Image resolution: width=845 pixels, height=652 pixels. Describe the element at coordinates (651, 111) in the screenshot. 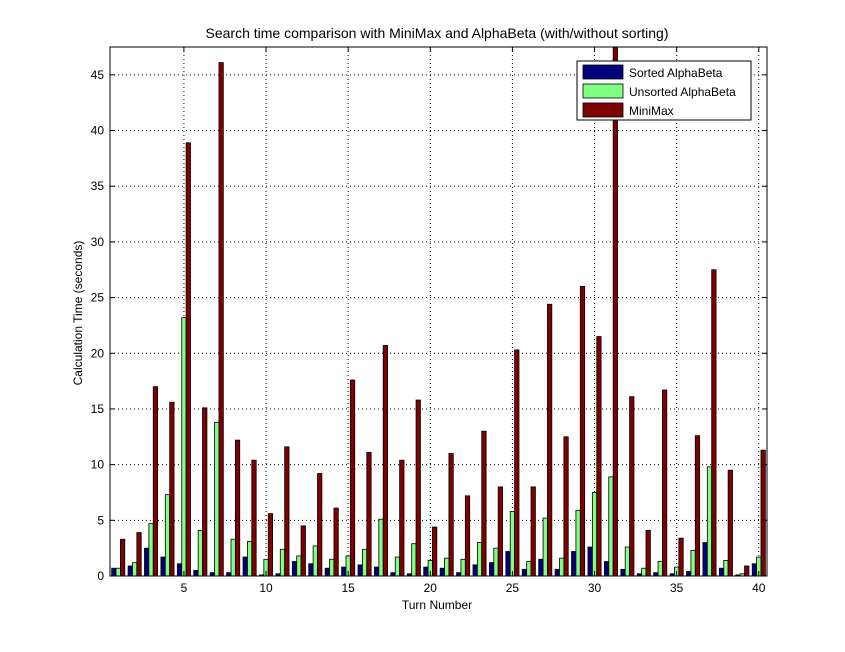

I see `legend-label: MiniMax` at that location.